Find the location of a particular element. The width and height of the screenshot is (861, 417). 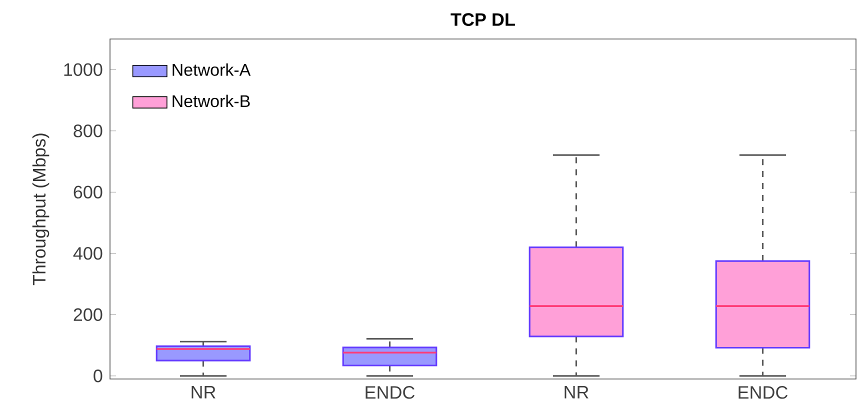

y-tick-label: 0 is located at coordinates (98, 376).